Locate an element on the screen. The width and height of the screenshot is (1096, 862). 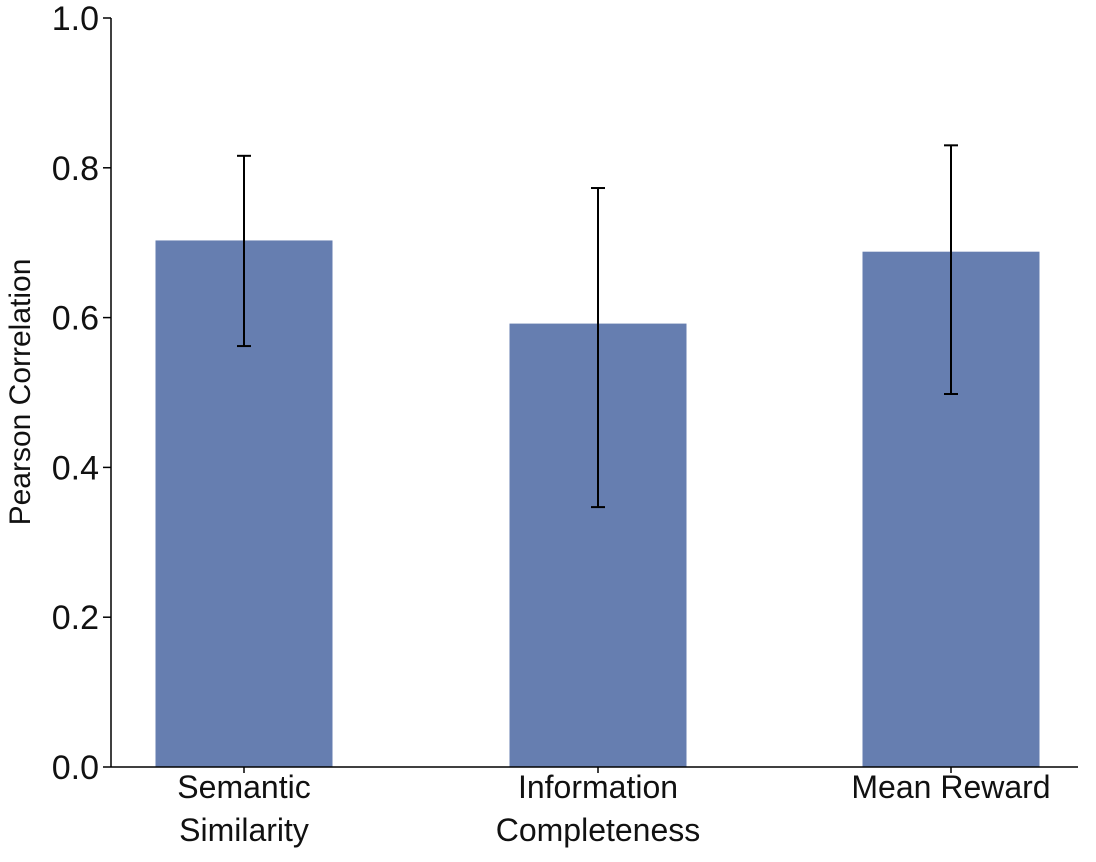
x-tick-label: Mean Reward is located at coordinates (950, 787).